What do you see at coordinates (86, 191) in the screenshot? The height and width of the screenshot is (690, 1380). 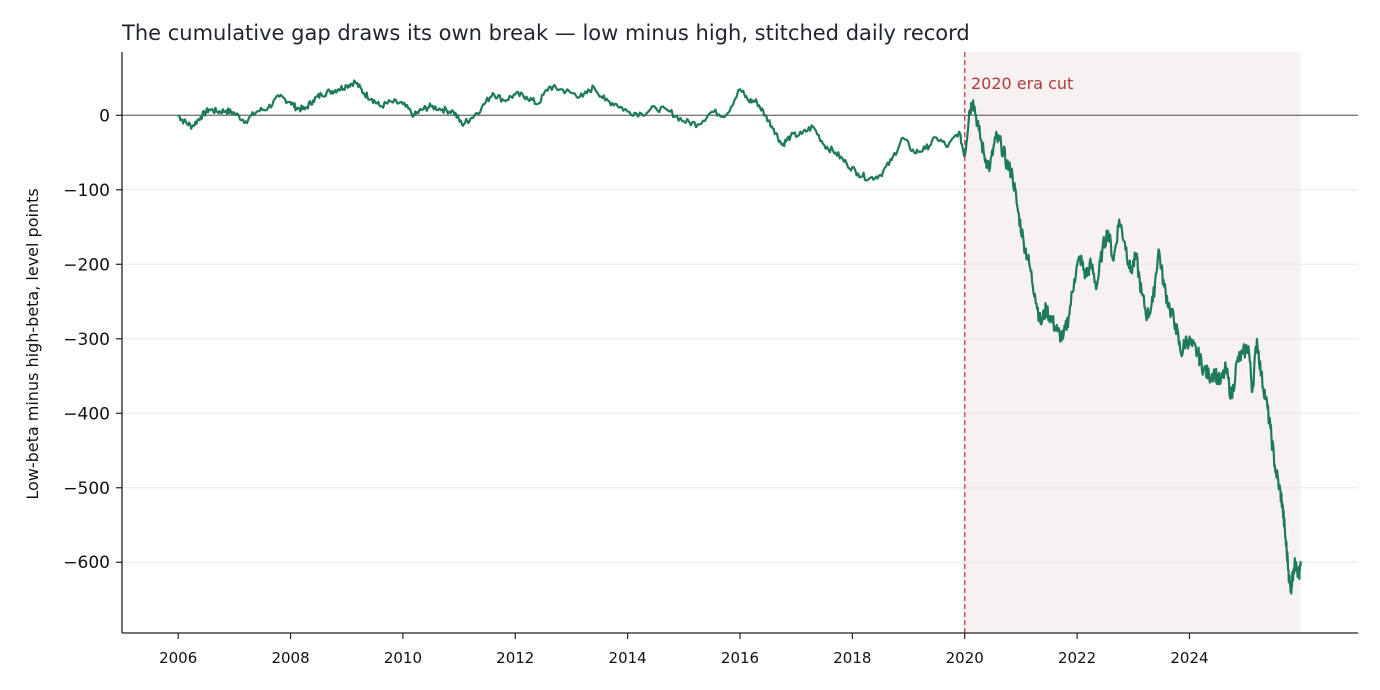 I see `y-tick-label: −100` at bounding box center [86, 191].